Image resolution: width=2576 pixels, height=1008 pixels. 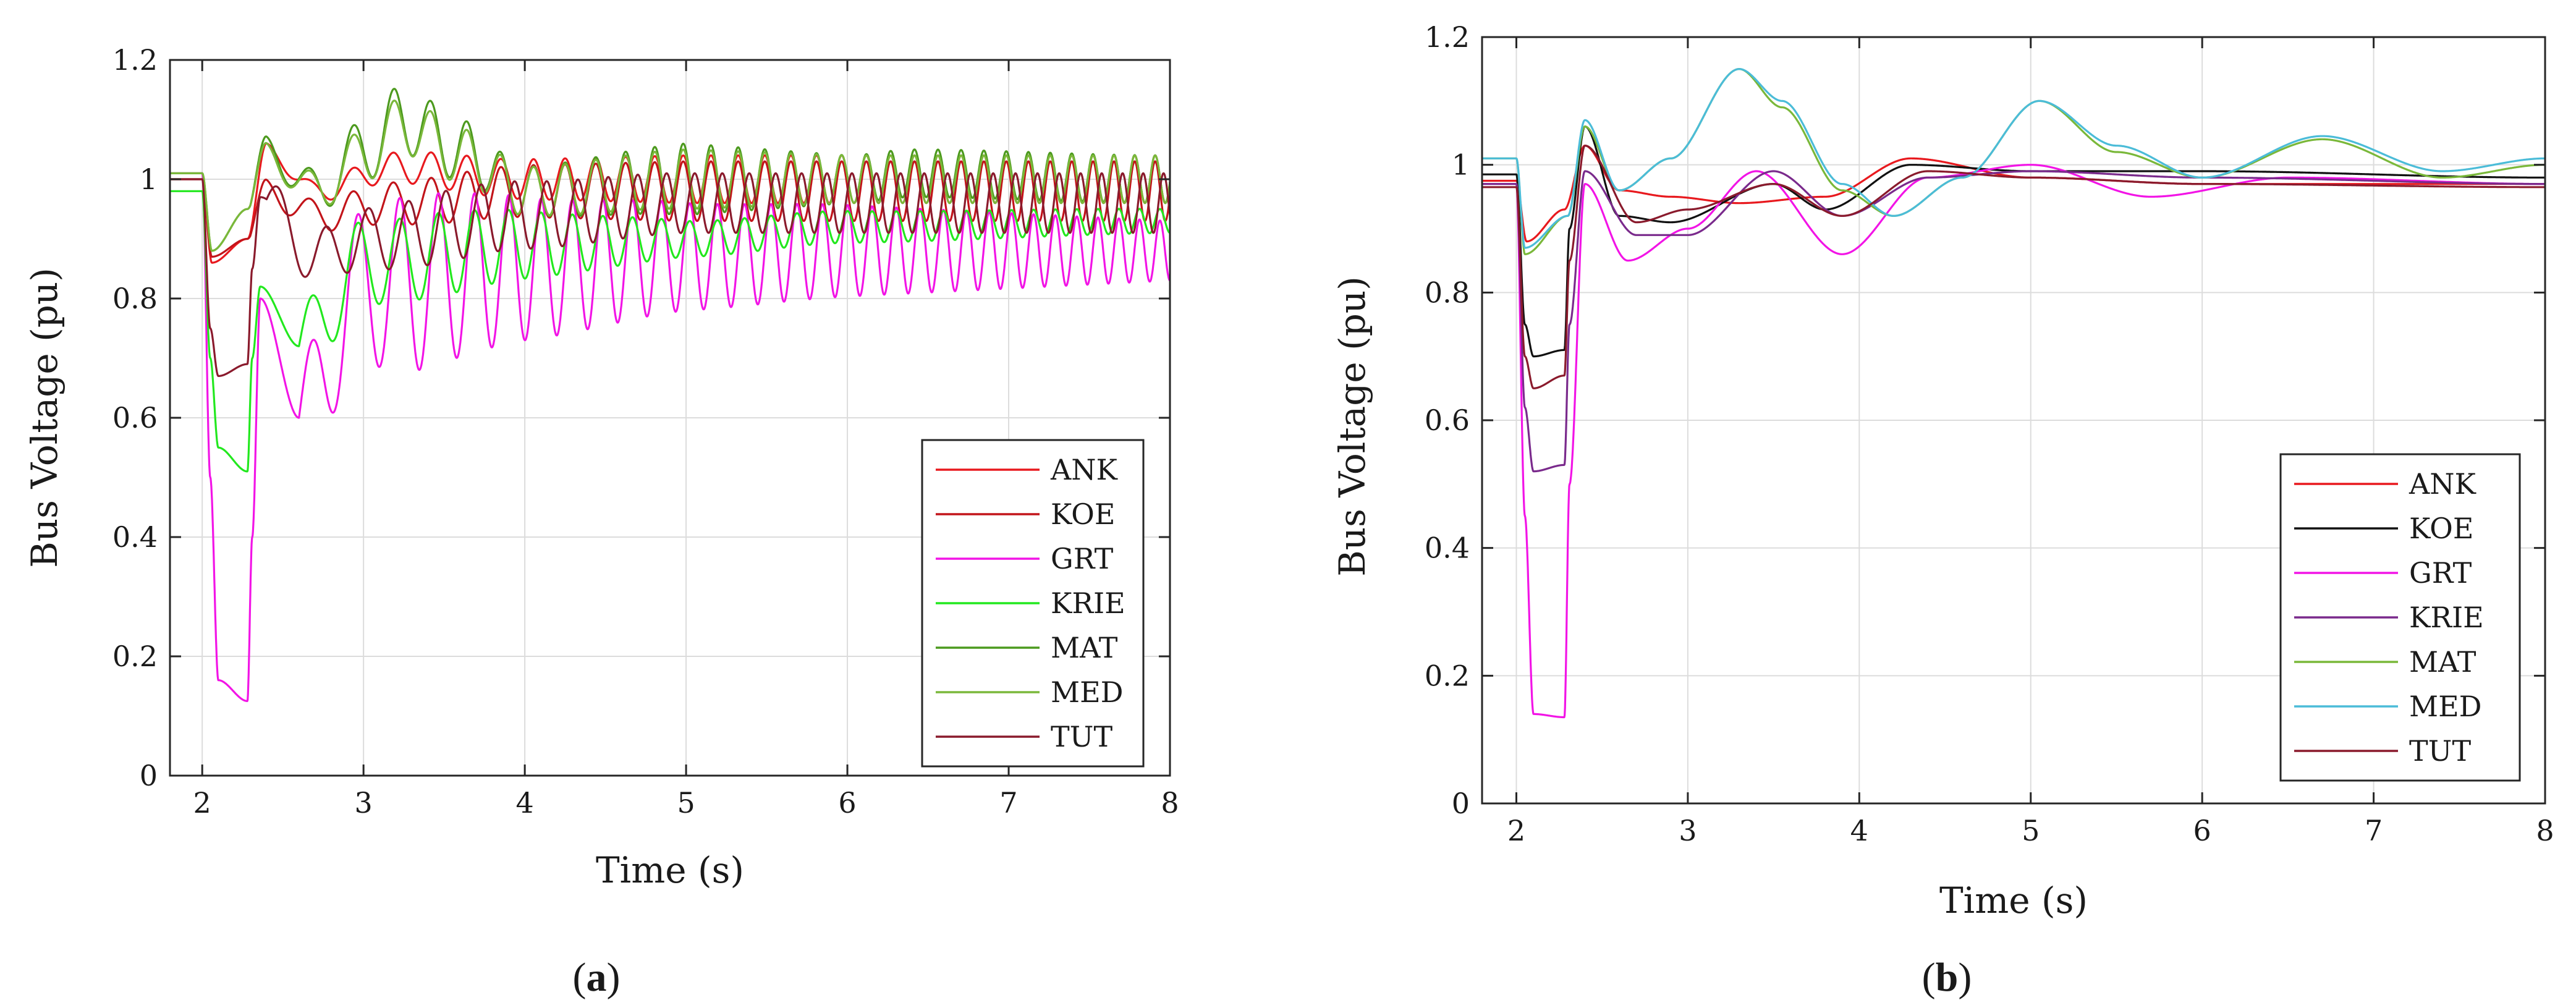 I want to click on chart-a-series-tut, so click(x=670, y=274).